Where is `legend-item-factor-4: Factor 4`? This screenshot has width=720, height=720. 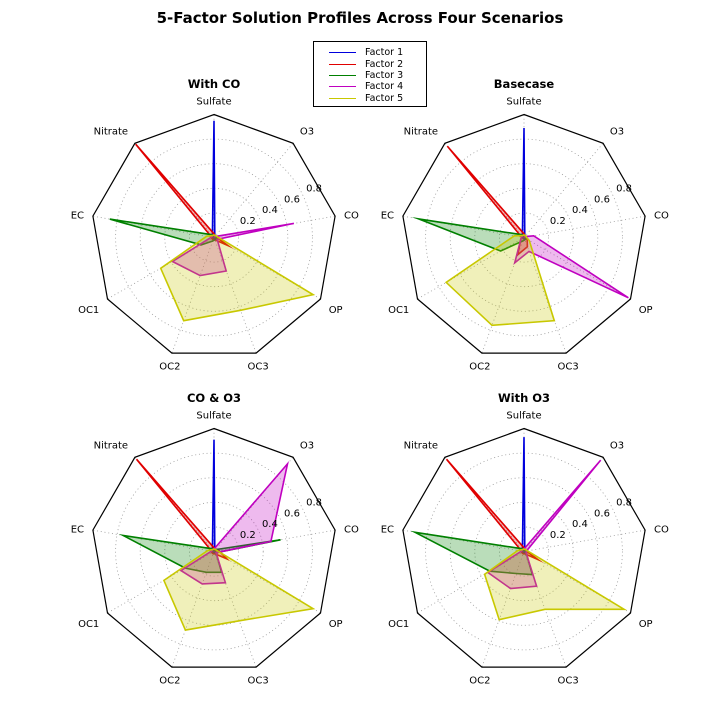
legend-item-factor-4: Factor 4 is located at coordinates (370, 86).